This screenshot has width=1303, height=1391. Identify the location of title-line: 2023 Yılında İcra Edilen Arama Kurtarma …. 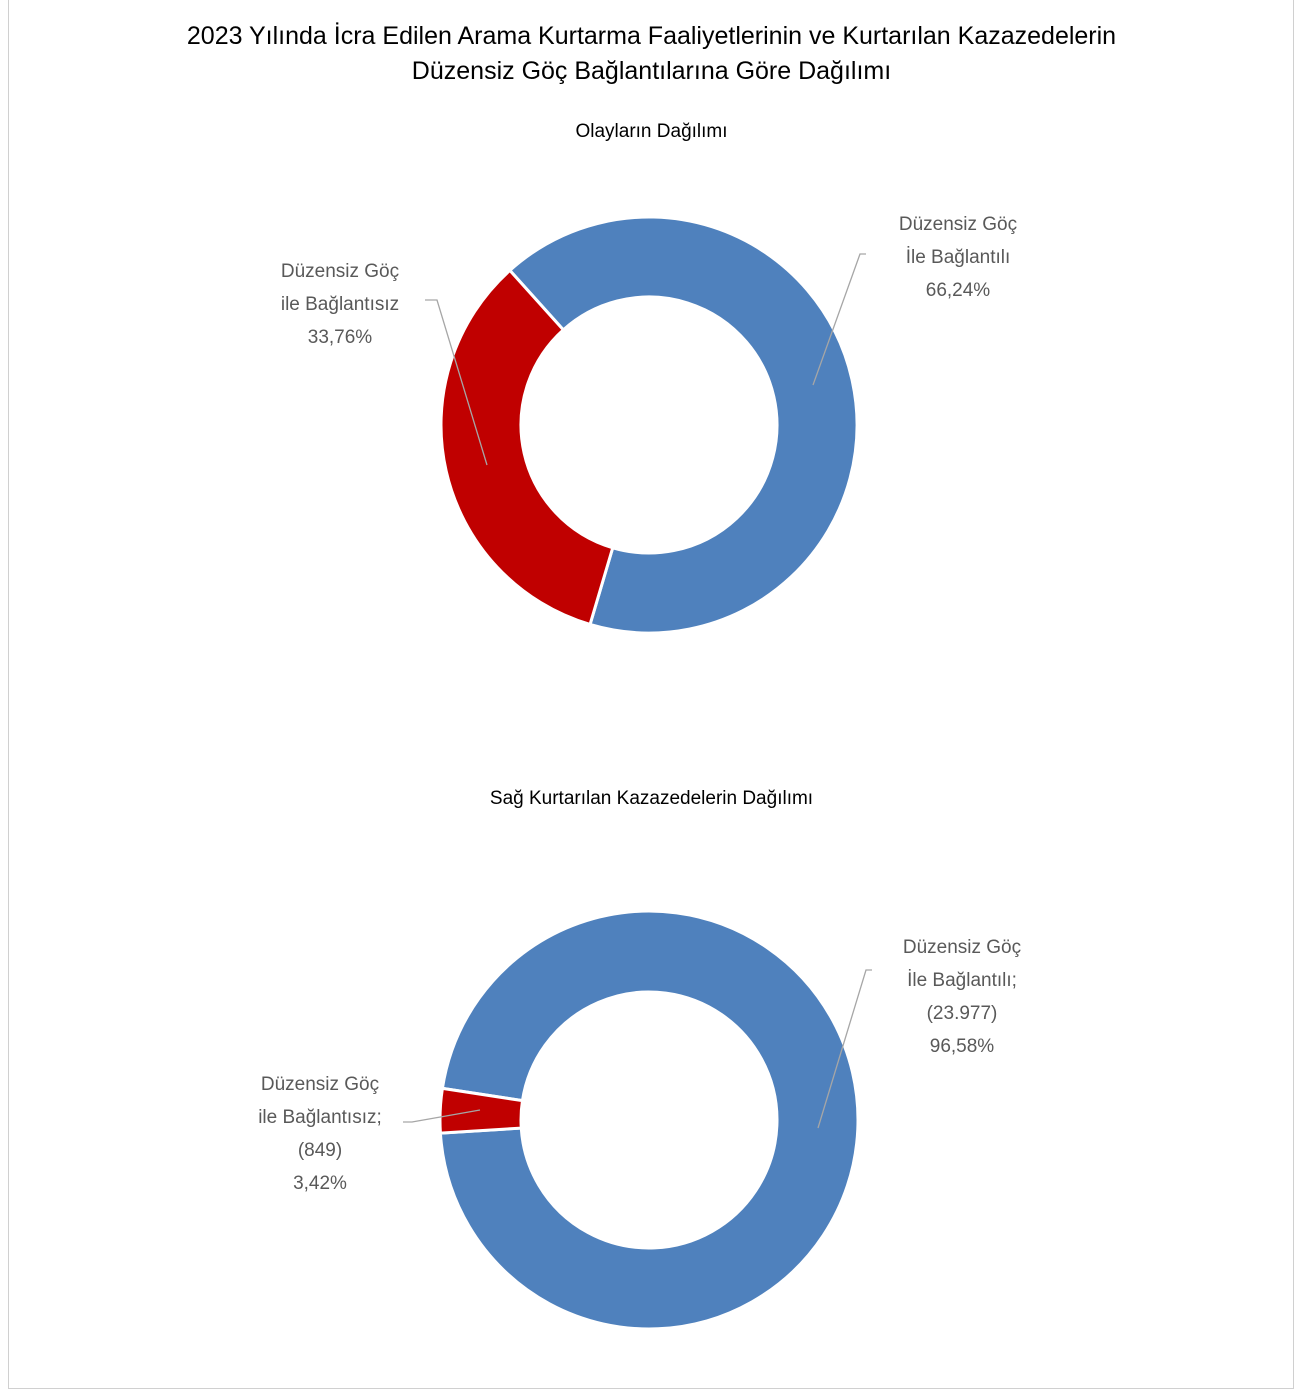
(651, 36).